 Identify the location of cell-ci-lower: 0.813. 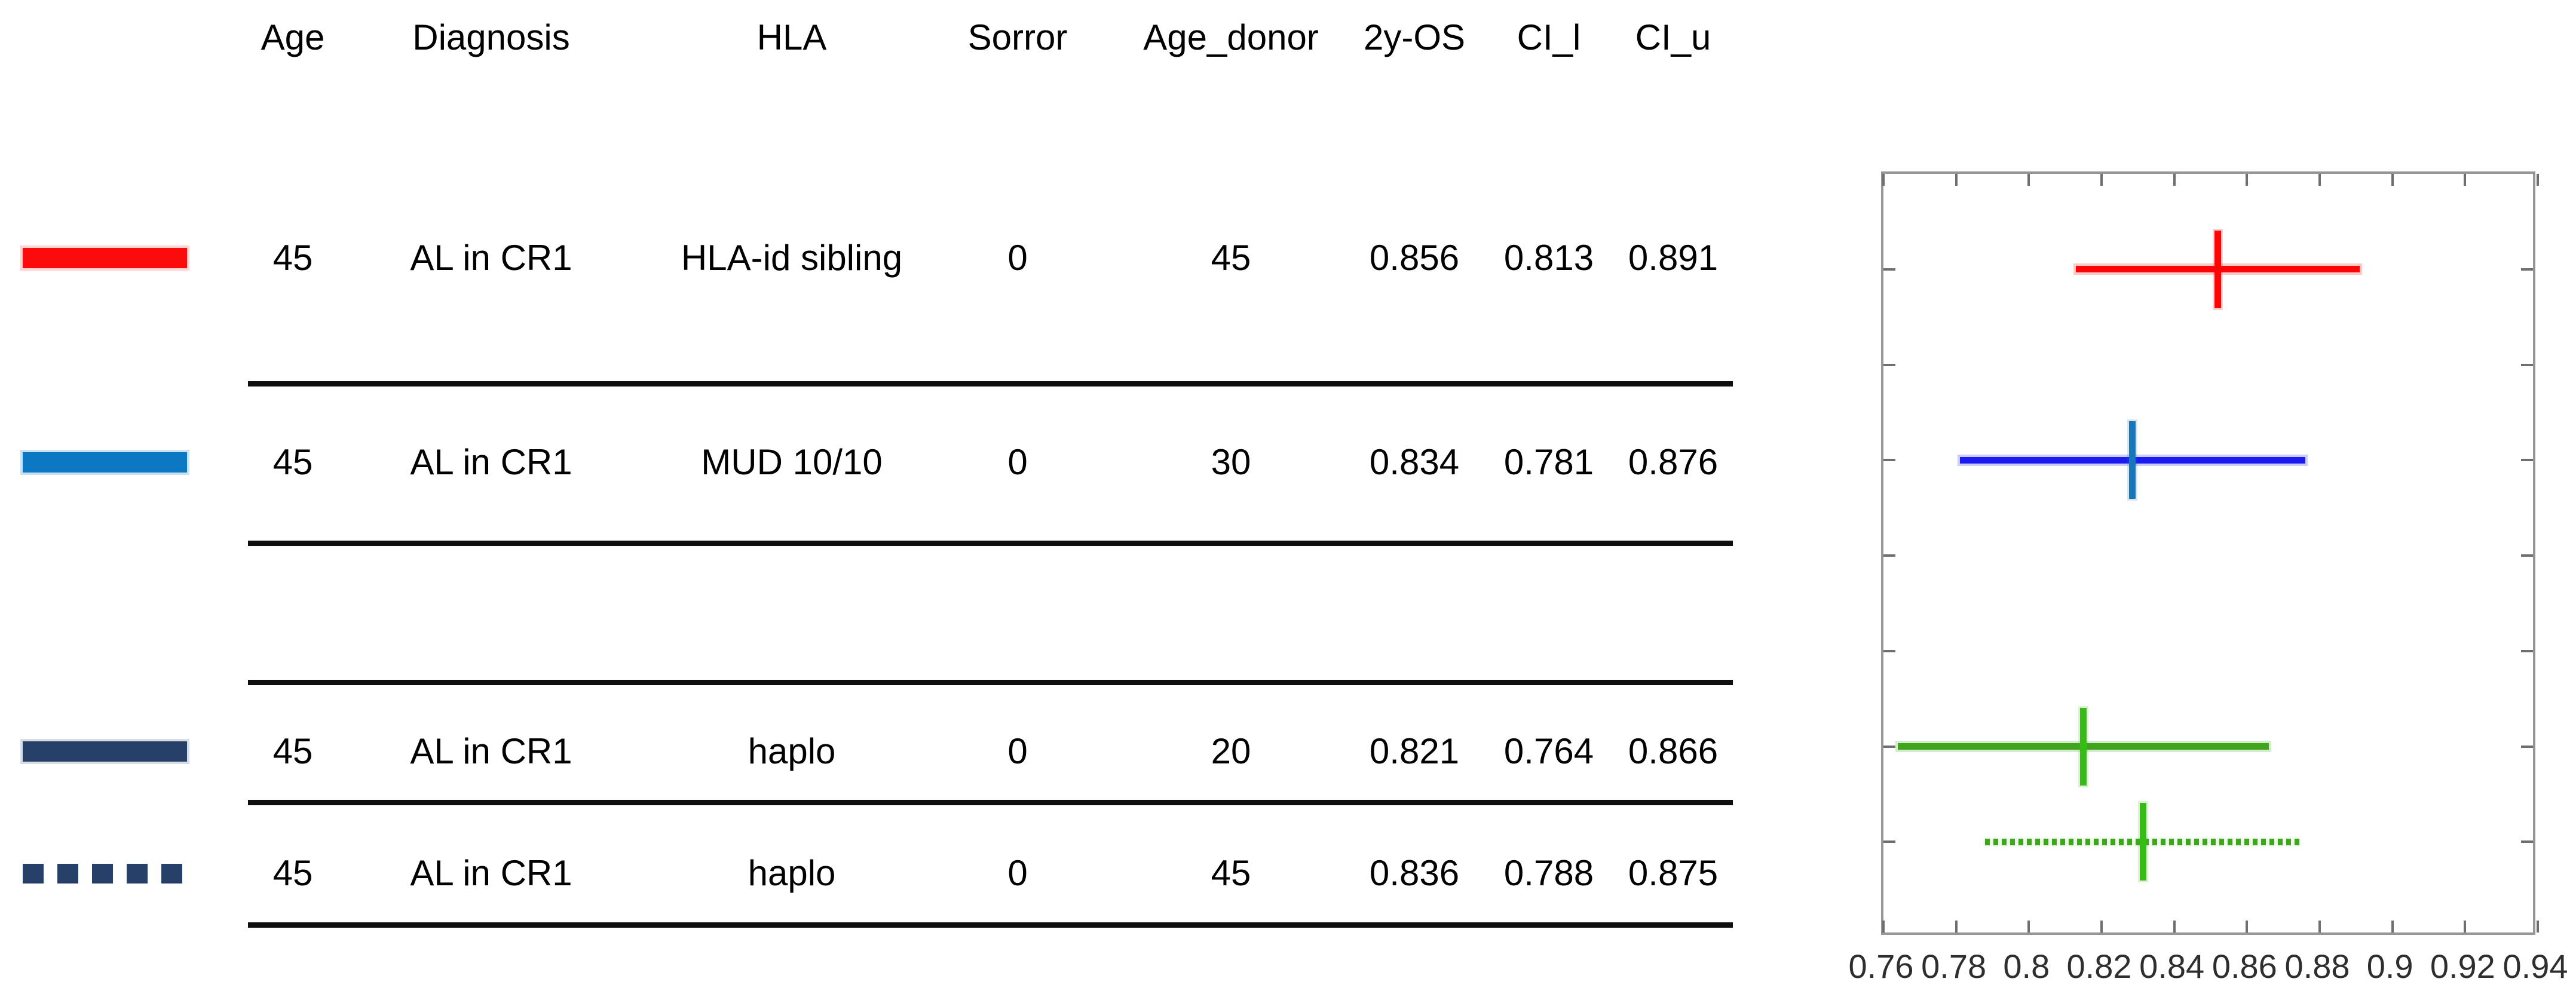
(1549, 258).